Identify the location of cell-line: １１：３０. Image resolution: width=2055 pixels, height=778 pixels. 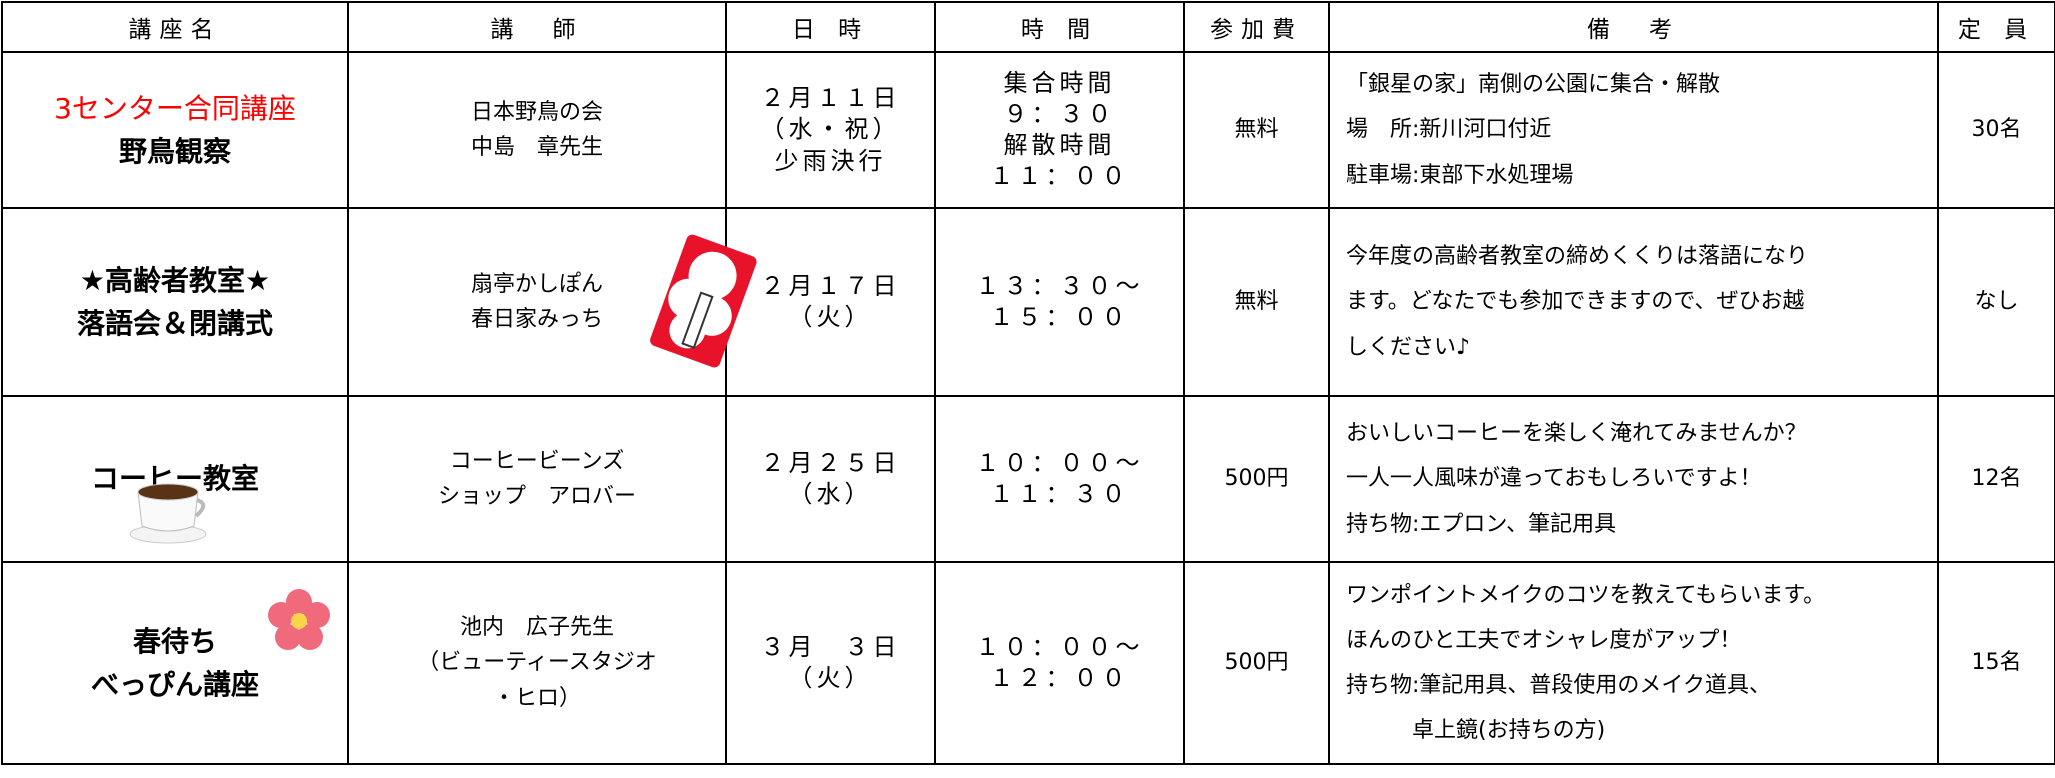
(1059, 494).